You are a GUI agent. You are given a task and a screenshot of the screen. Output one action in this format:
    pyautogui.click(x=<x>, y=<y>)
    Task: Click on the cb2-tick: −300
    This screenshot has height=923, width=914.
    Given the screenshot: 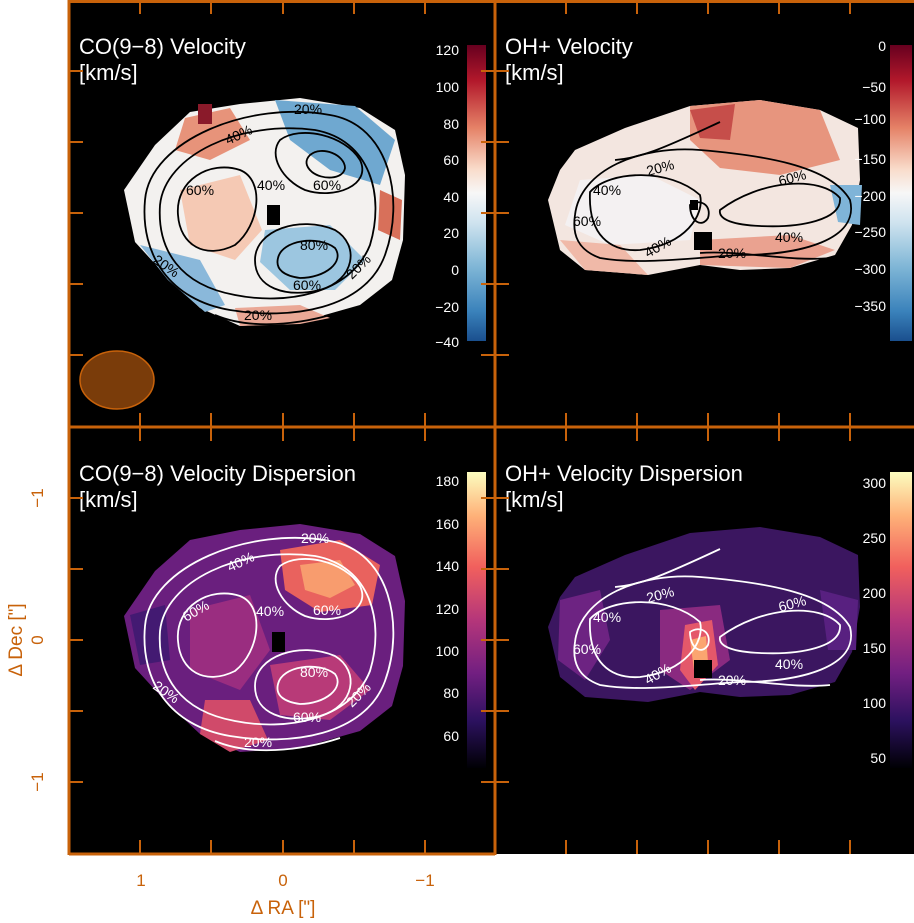 What is the action you would take?
    pyautogui.click(x=870, y=269)
    